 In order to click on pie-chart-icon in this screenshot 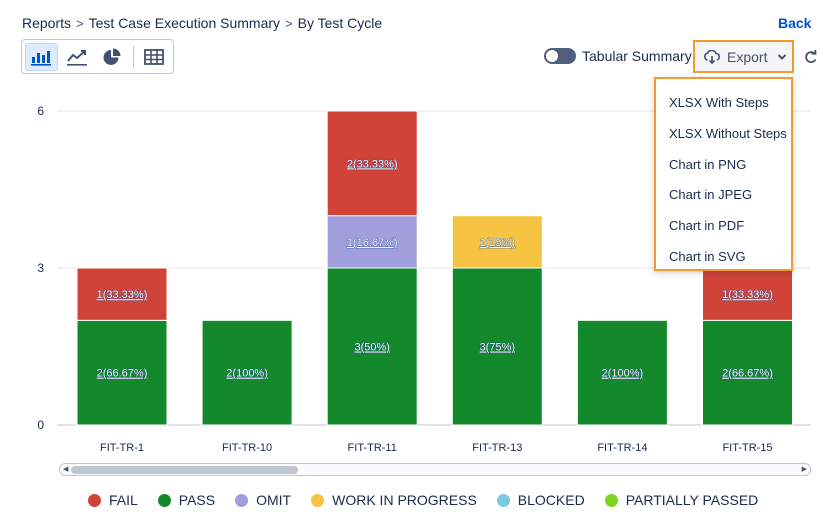, I will do `click(112, 56)`.